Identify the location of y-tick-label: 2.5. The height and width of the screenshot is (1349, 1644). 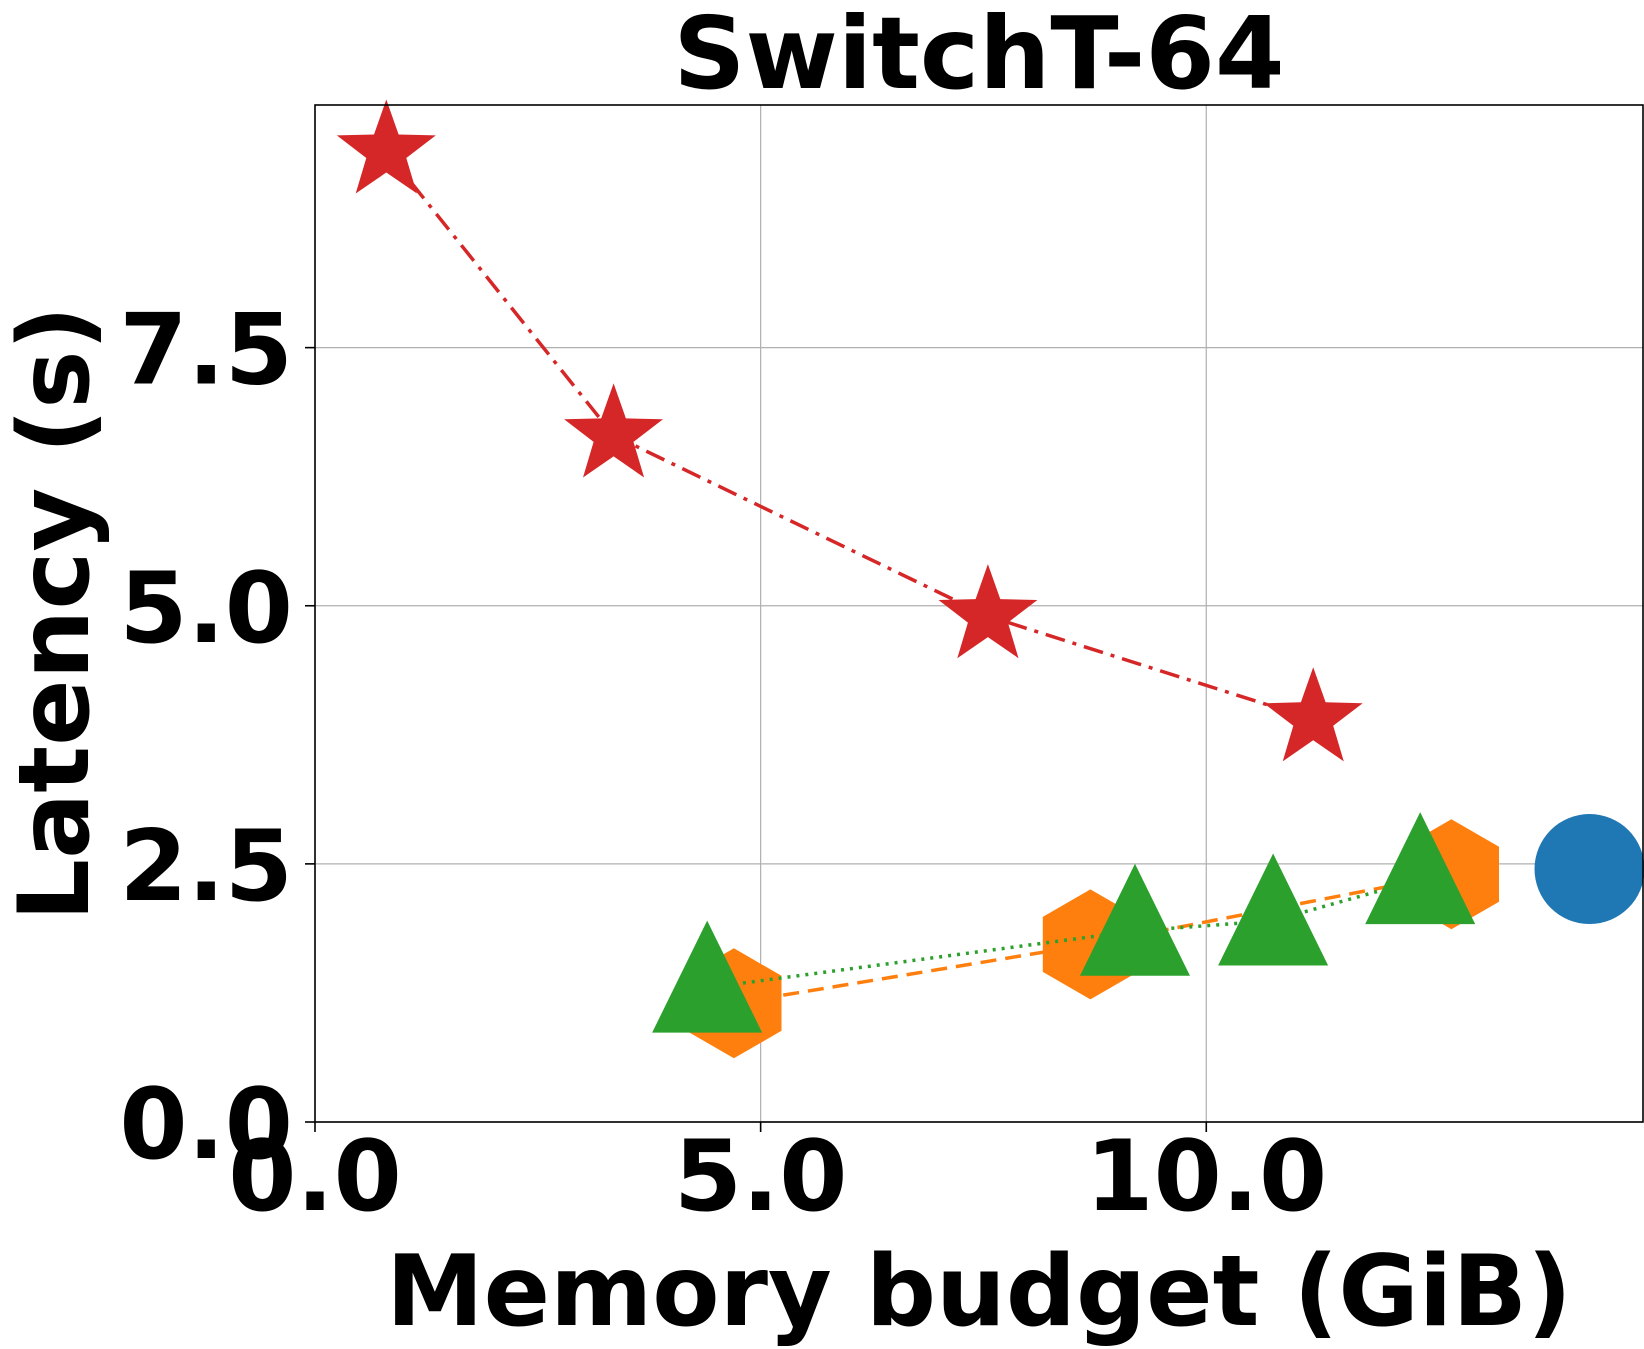
(206, 867).